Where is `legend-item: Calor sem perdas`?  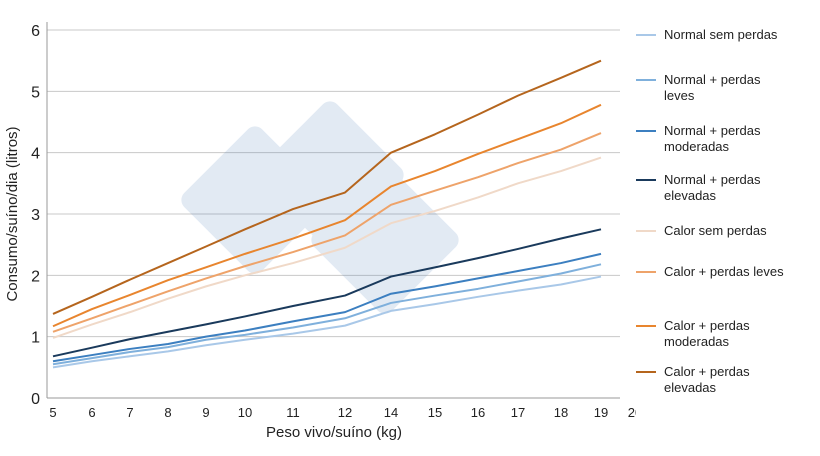
legend-item: Calor sem perdas is located at coordinates (701, 231).